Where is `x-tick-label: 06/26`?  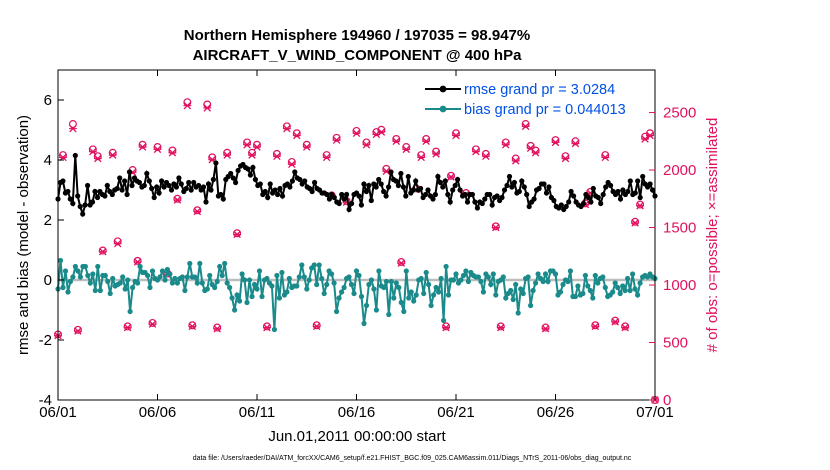
x-tick-label: 06/26 is located at coordinates (556, 412).